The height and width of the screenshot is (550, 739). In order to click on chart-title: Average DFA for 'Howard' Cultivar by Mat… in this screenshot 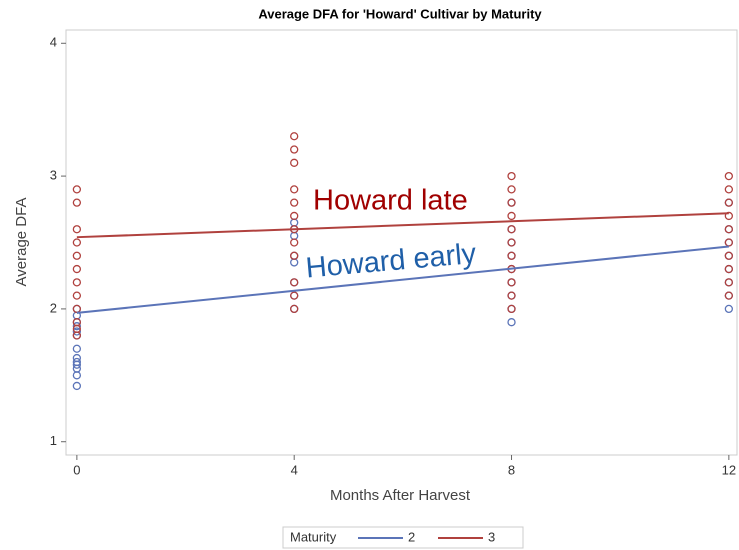, I will do `click(400, 13)`.